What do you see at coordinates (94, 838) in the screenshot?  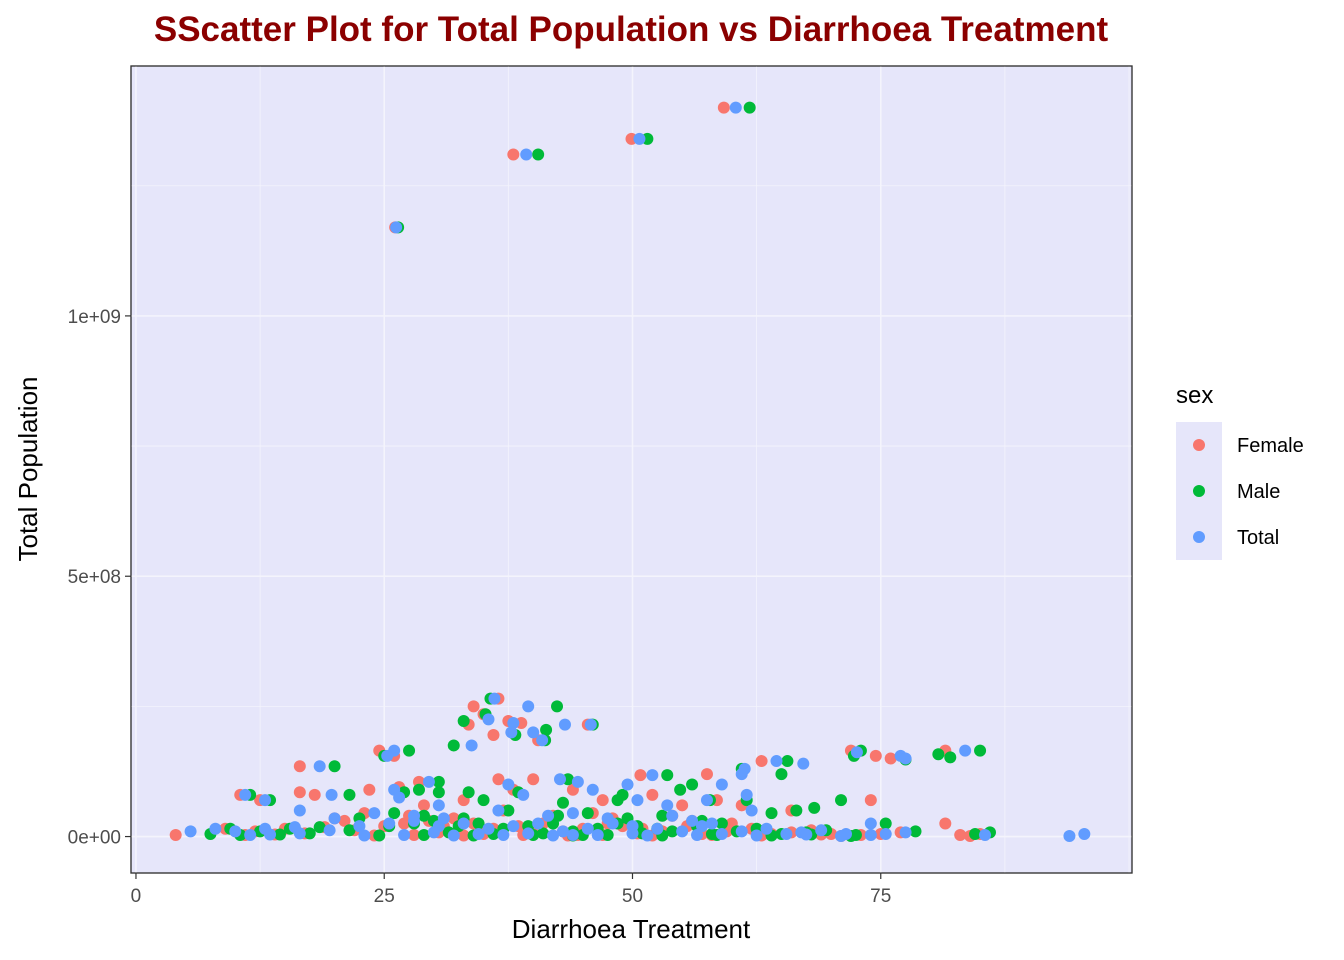 I see `y-tick-label: 0e+00` at bounding box center [94, 838].